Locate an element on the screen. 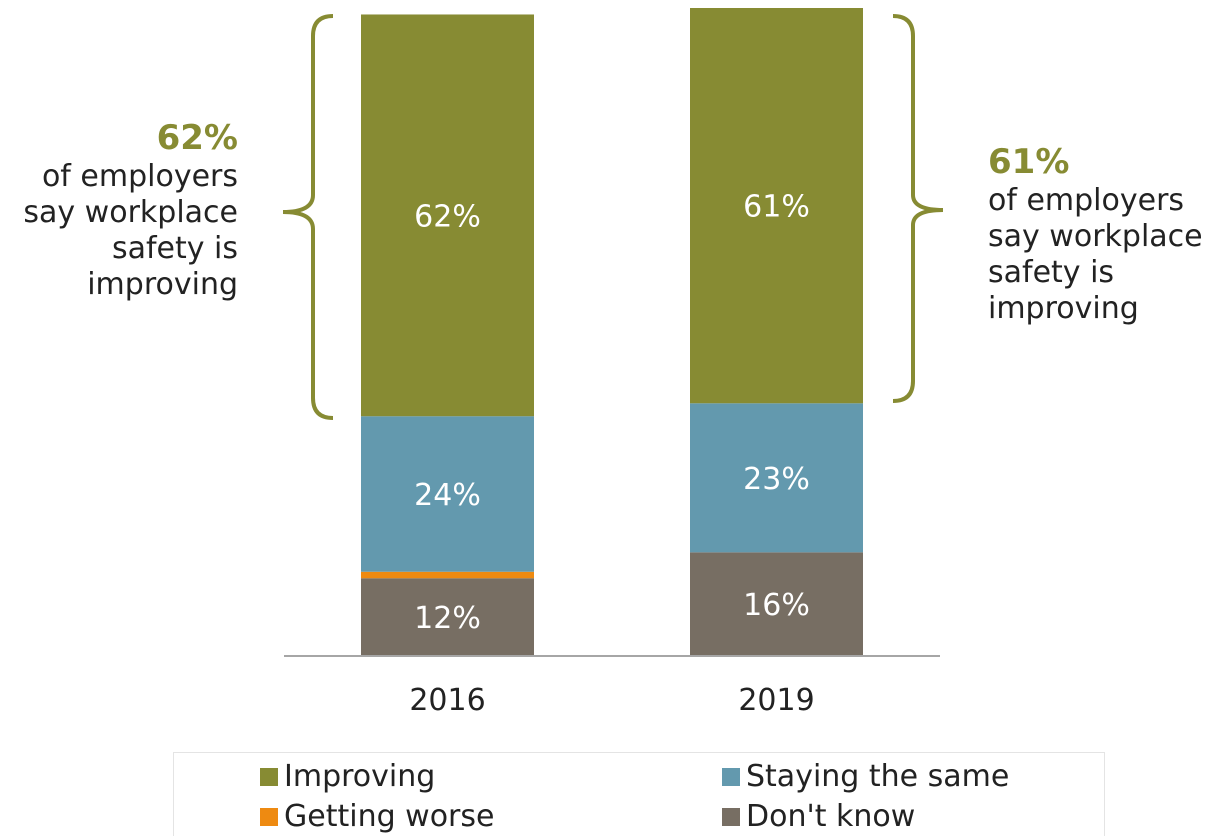 The height and width of the screenshot is (836, 1221). bar-getting-worse-2016 is located at coordinates (447, 575).